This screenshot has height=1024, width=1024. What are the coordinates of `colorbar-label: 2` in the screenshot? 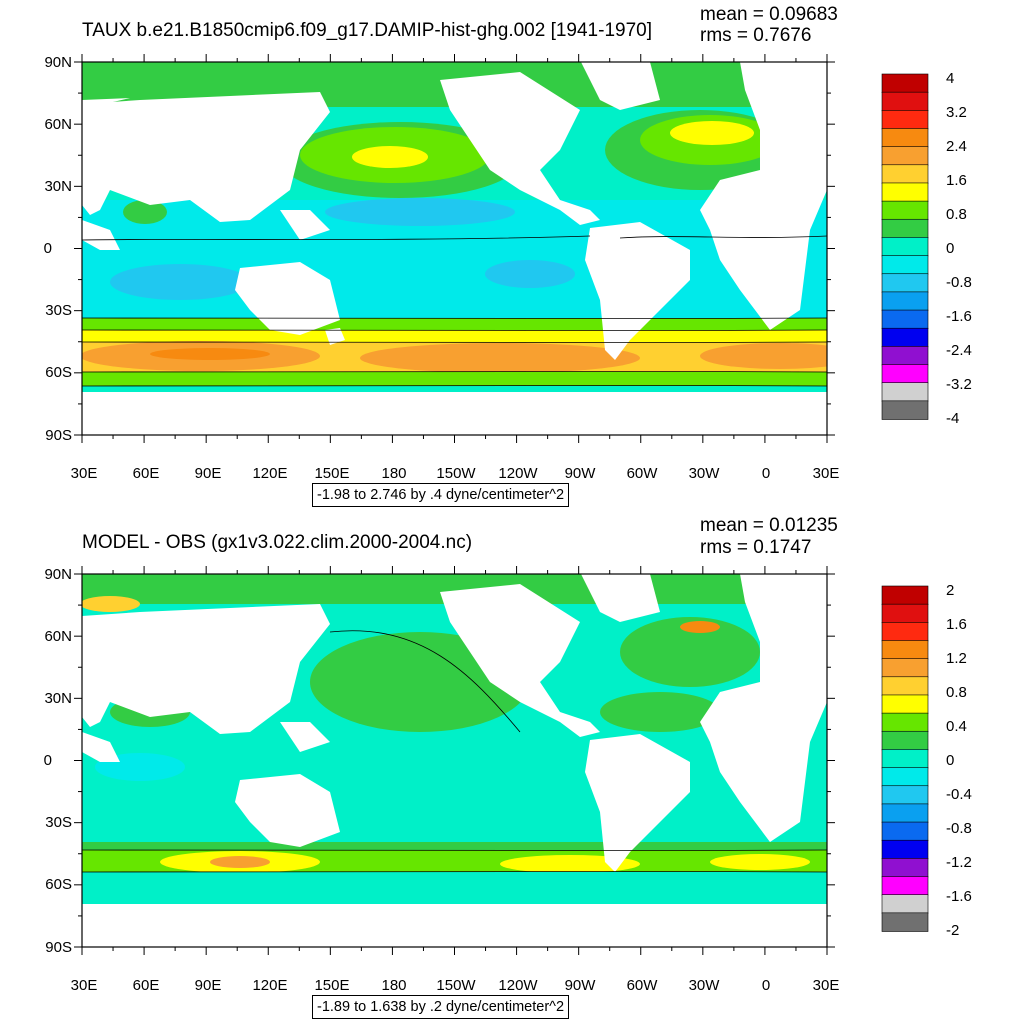 It's located at (950, 590).